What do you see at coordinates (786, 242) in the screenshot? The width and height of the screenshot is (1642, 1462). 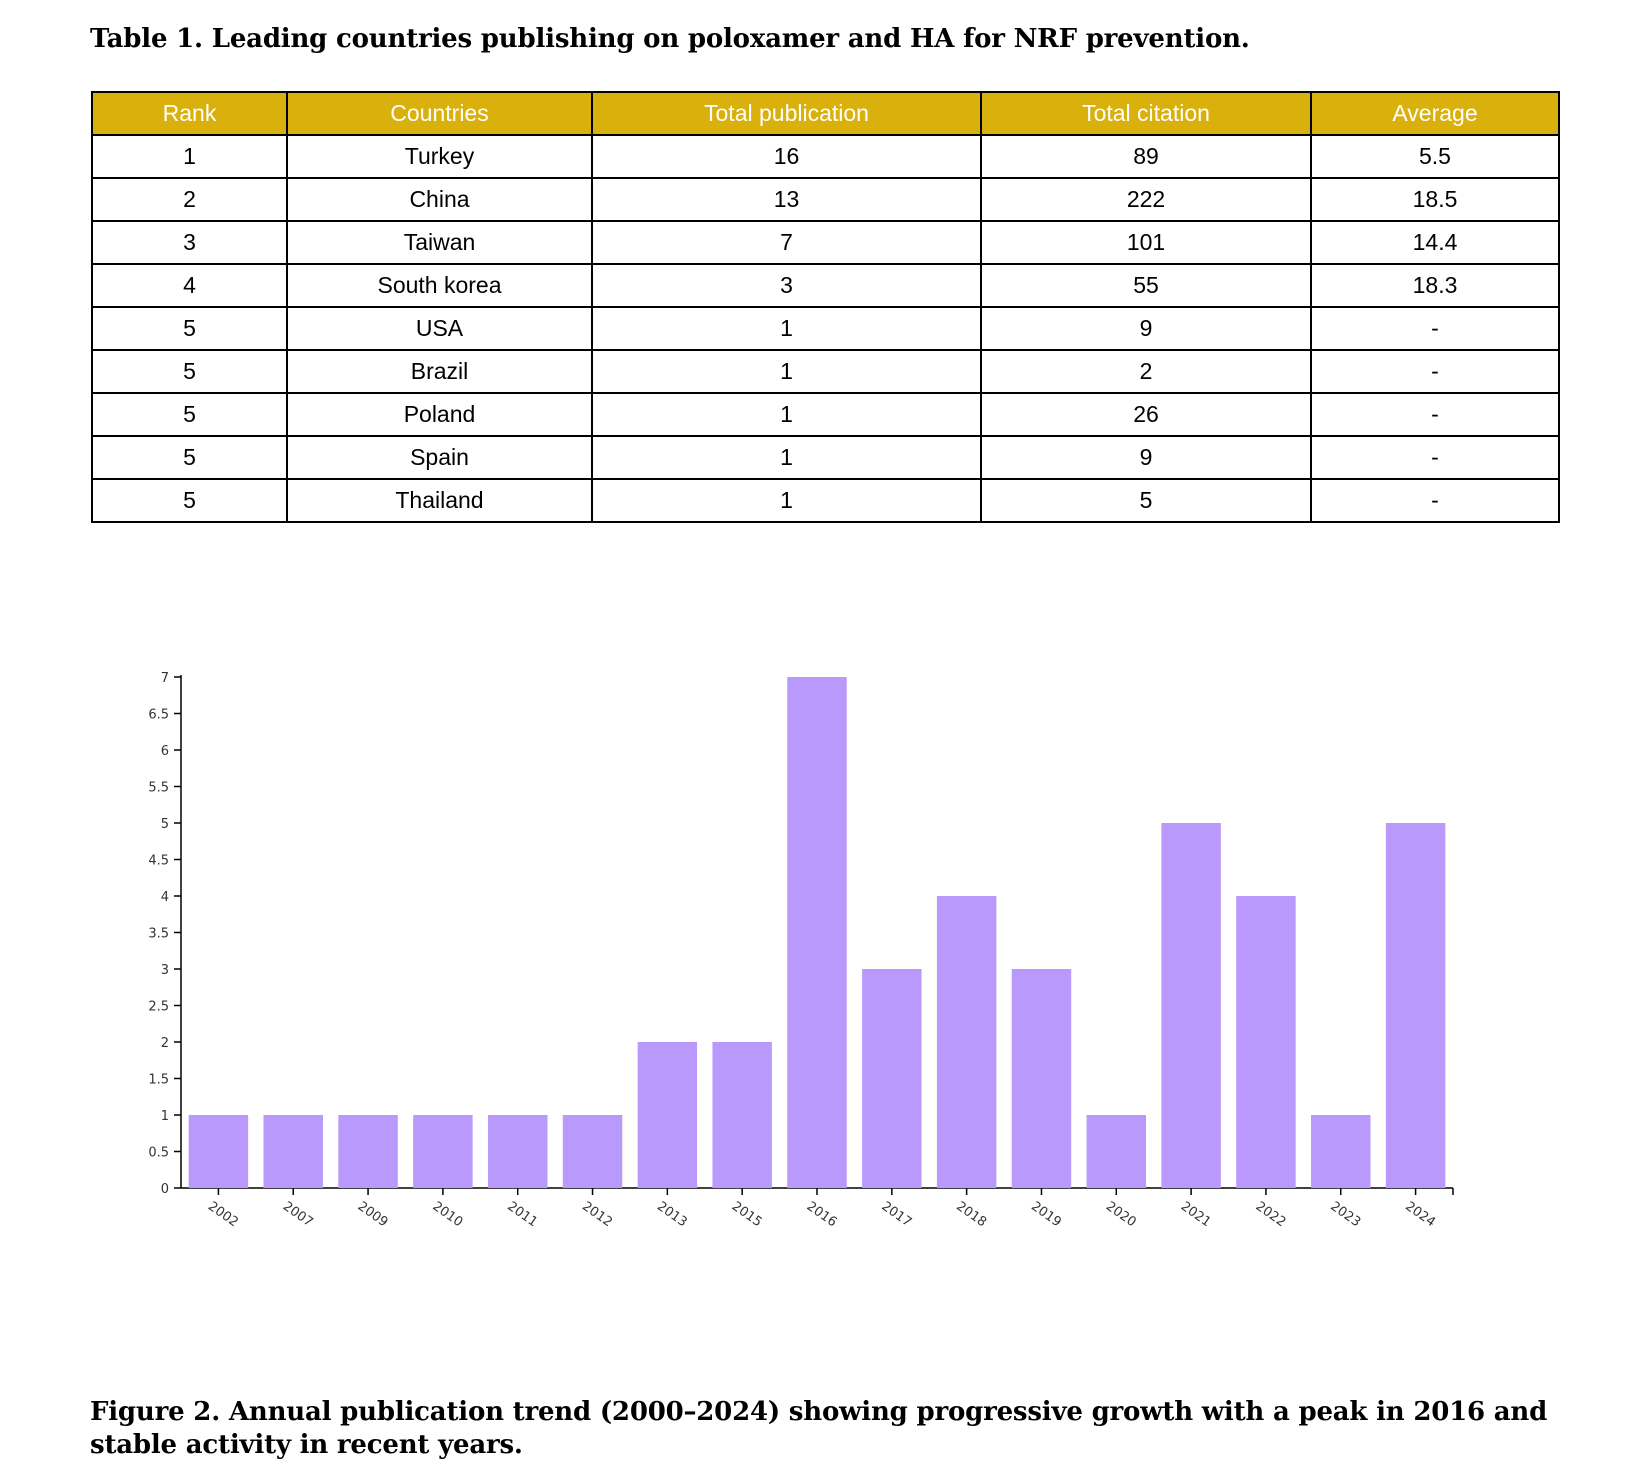 I see `cell-total-publication: 7` at bounding box center [786, 242].